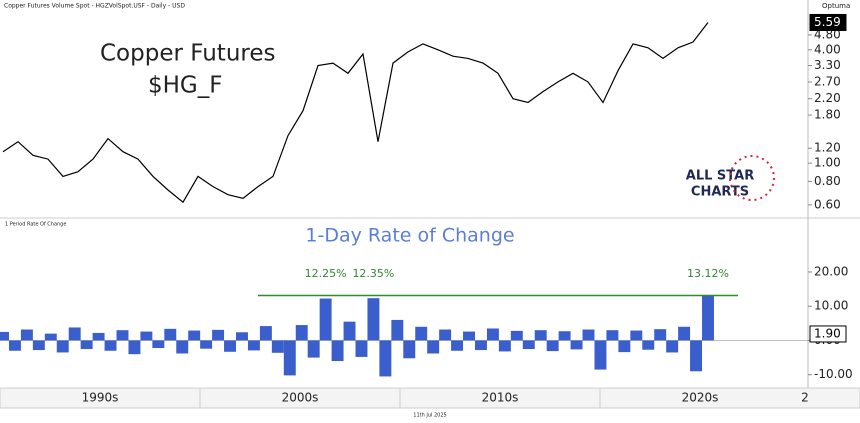 This screenshot has height=423, width=860. Describe the element at coordinates (831, 306) in the screenshot. I see `y-tick-label: 10.00` at that location.